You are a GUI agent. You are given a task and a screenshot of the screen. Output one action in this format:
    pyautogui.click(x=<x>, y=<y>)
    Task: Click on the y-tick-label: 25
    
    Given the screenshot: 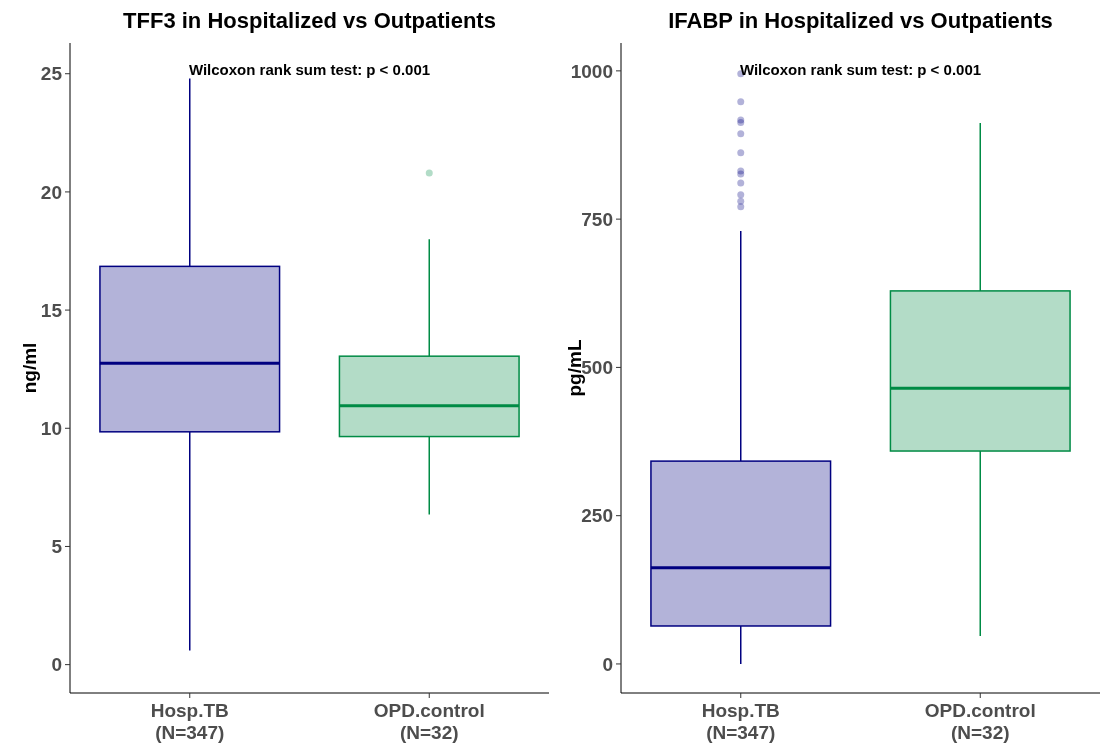 What is the action you would take?
    pyautogui.click(x=51, y=74)
    